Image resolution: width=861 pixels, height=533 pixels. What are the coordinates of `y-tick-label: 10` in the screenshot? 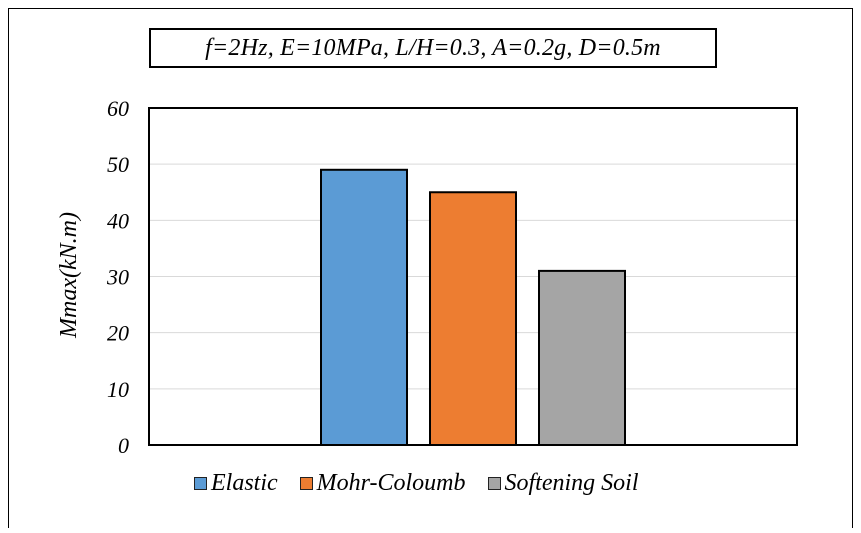 It's located at (118, 389).